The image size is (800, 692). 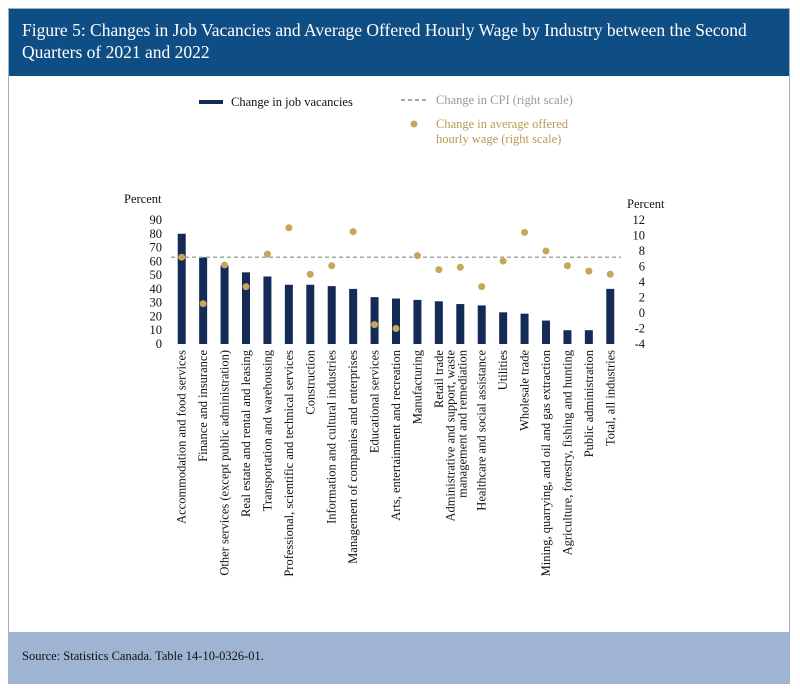 What do you see at coordinates (396, 278) in the screenshot?
I see `wage-dots` at bounding box center [396, 278].